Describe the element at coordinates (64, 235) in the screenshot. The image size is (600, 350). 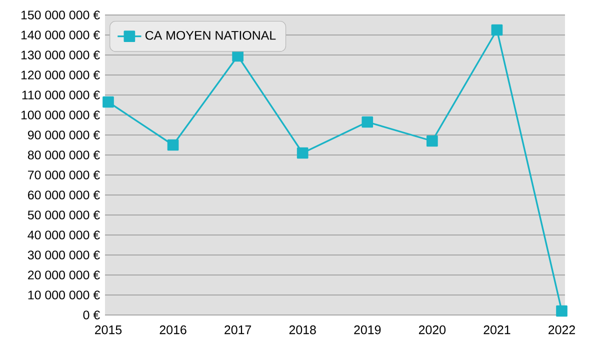
I see `y-tick-label: 40 000 000 €` at that location.